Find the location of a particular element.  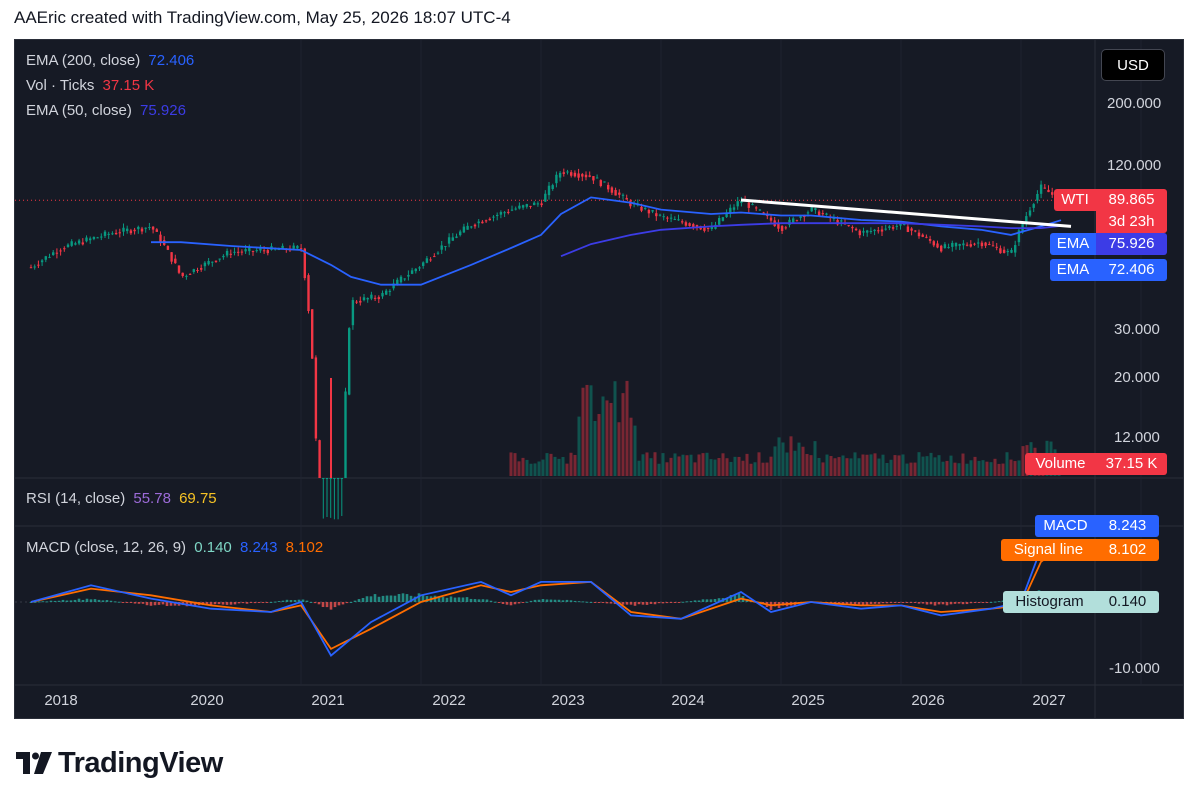

tradingview-logo: TradingView is located at coordinates (119, 763).